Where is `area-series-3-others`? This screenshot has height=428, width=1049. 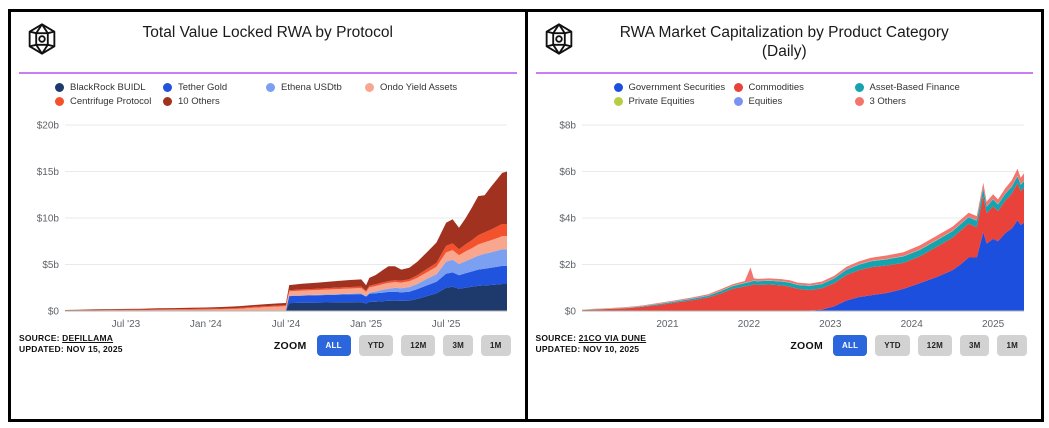 area-series-3-others is located at coordinates (802, 239).